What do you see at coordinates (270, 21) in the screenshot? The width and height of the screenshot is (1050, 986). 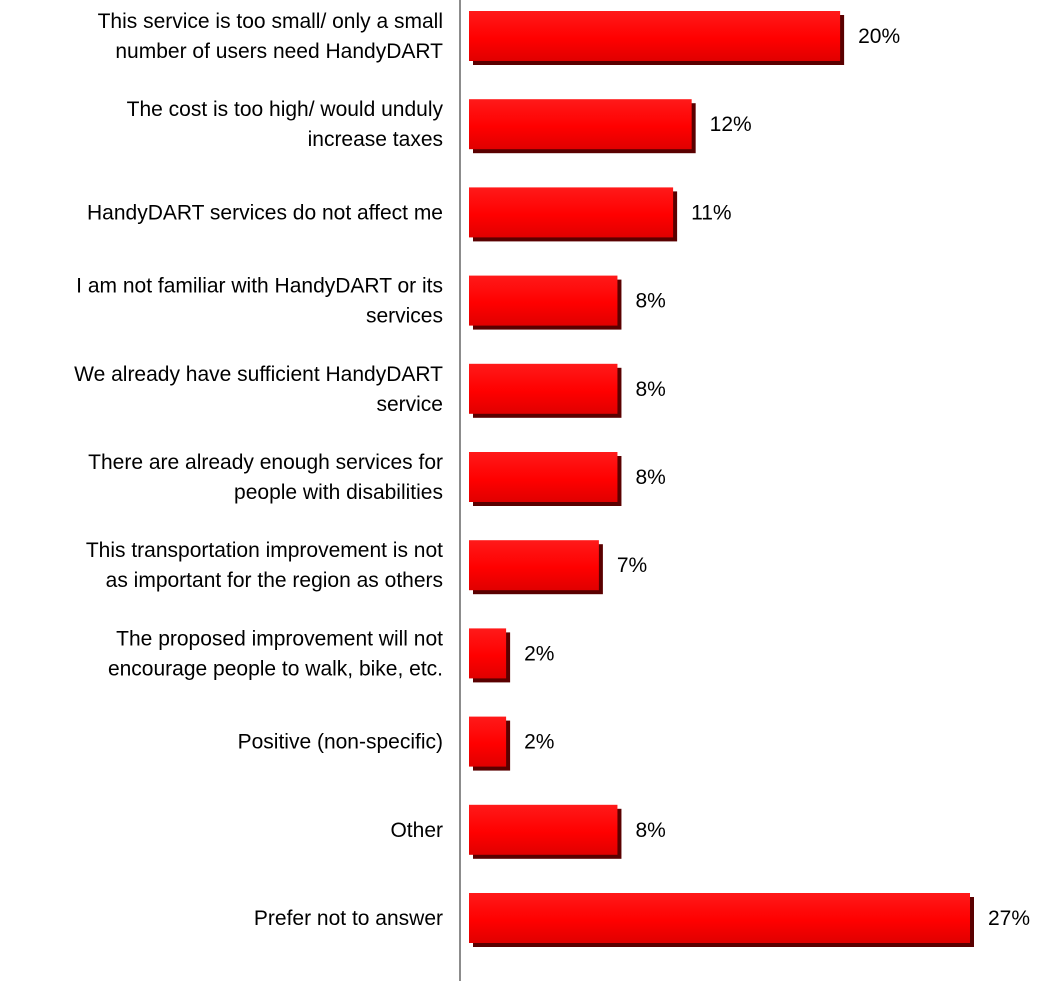 I see `category-label-line: This service is too small/ only a small` at bounding box center [270, 21].